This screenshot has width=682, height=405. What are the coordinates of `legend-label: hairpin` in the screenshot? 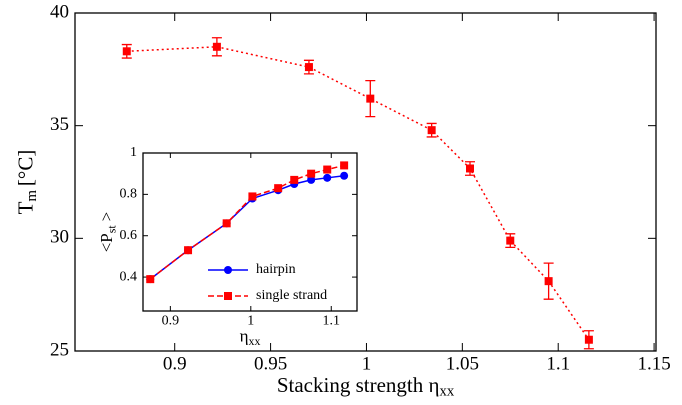 It's located at (276, 269).